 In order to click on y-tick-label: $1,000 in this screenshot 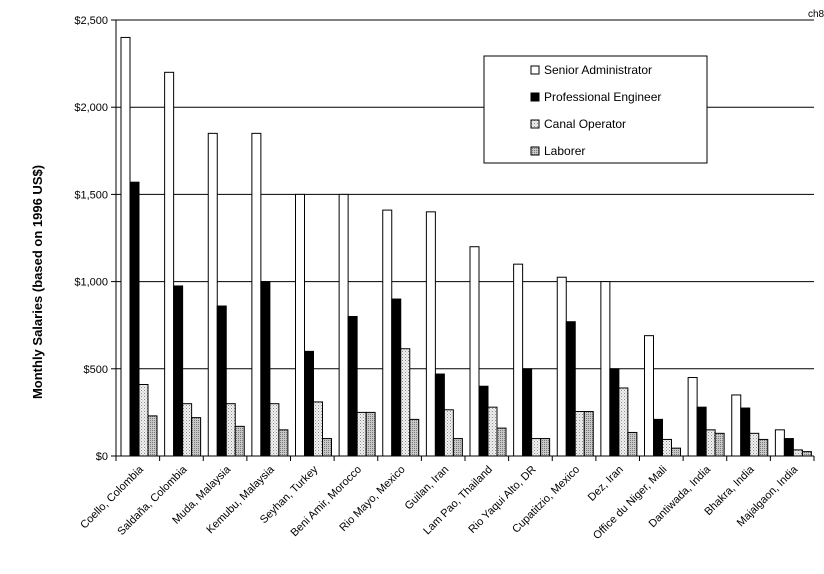, I will do `click(91, 283)`.